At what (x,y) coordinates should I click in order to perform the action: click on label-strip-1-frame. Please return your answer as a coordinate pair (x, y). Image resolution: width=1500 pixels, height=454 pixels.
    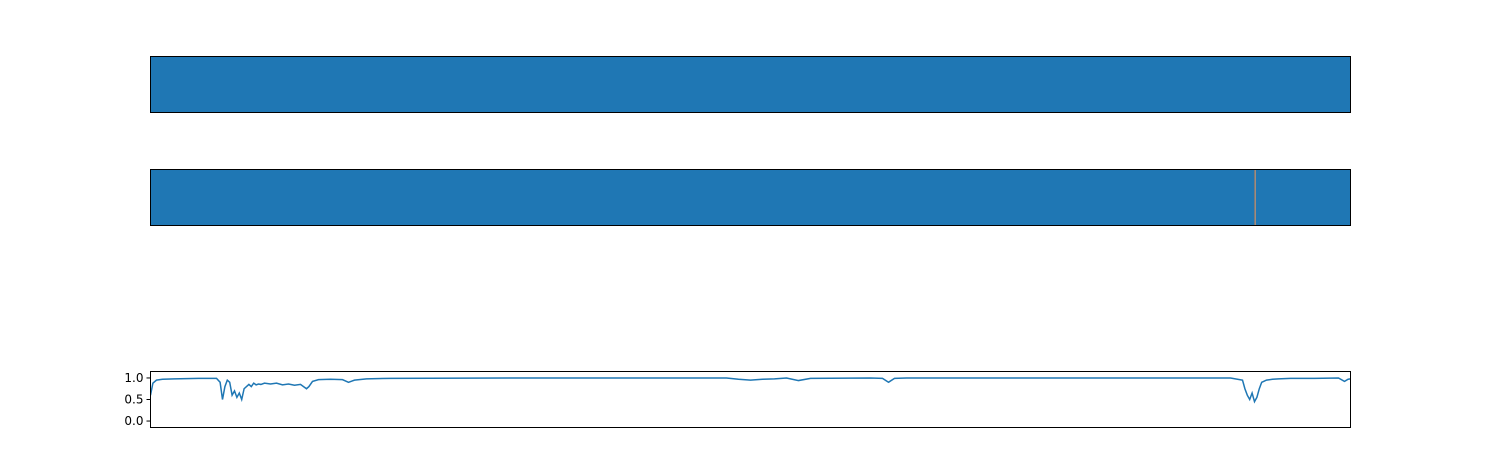
    Looking at the image, I should click on (750, 84).